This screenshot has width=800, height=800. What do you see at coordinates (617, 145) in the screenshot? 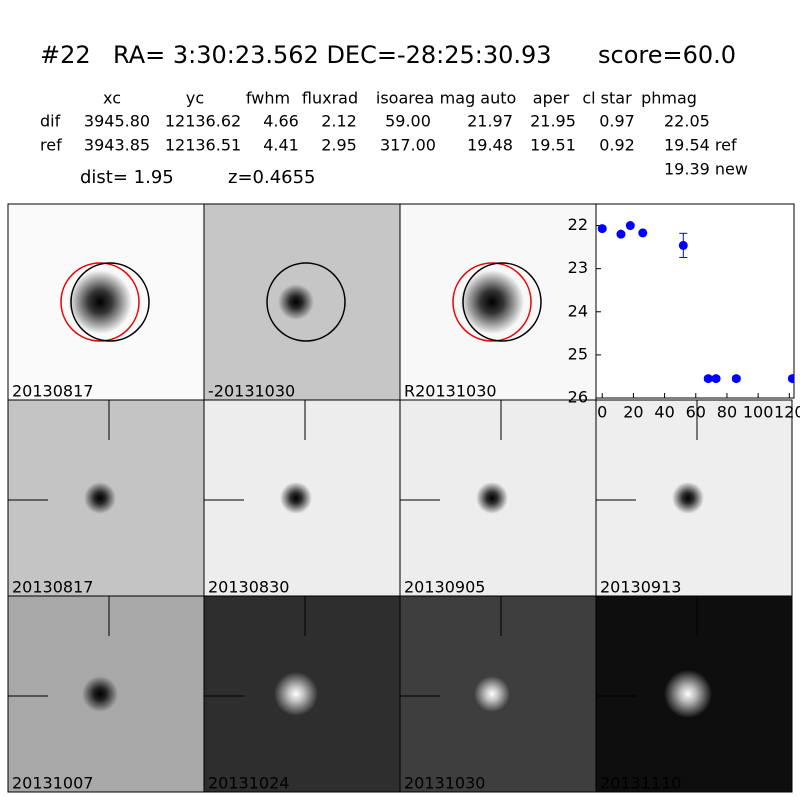
I see `table-cell: 0.92` at bounding box center [617, 145].